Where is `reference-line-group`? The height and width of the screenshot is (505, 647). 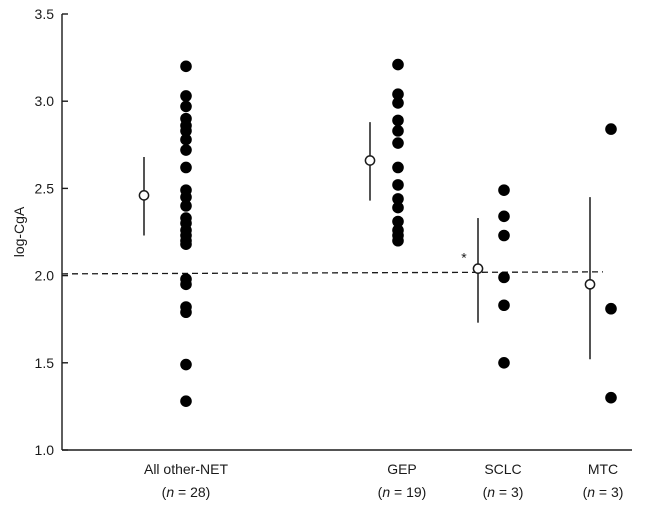
reference-line-group is located at coordinates (332, 273).